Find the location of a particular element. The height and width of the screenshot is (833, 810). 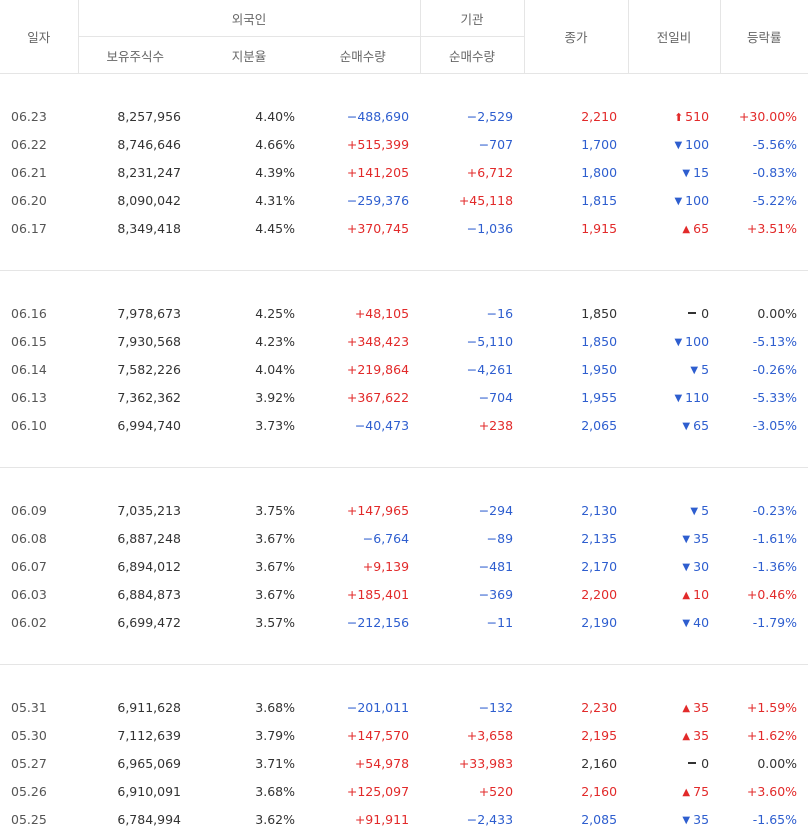

cell-date: 06.08 is located at coordinates (39, 538).